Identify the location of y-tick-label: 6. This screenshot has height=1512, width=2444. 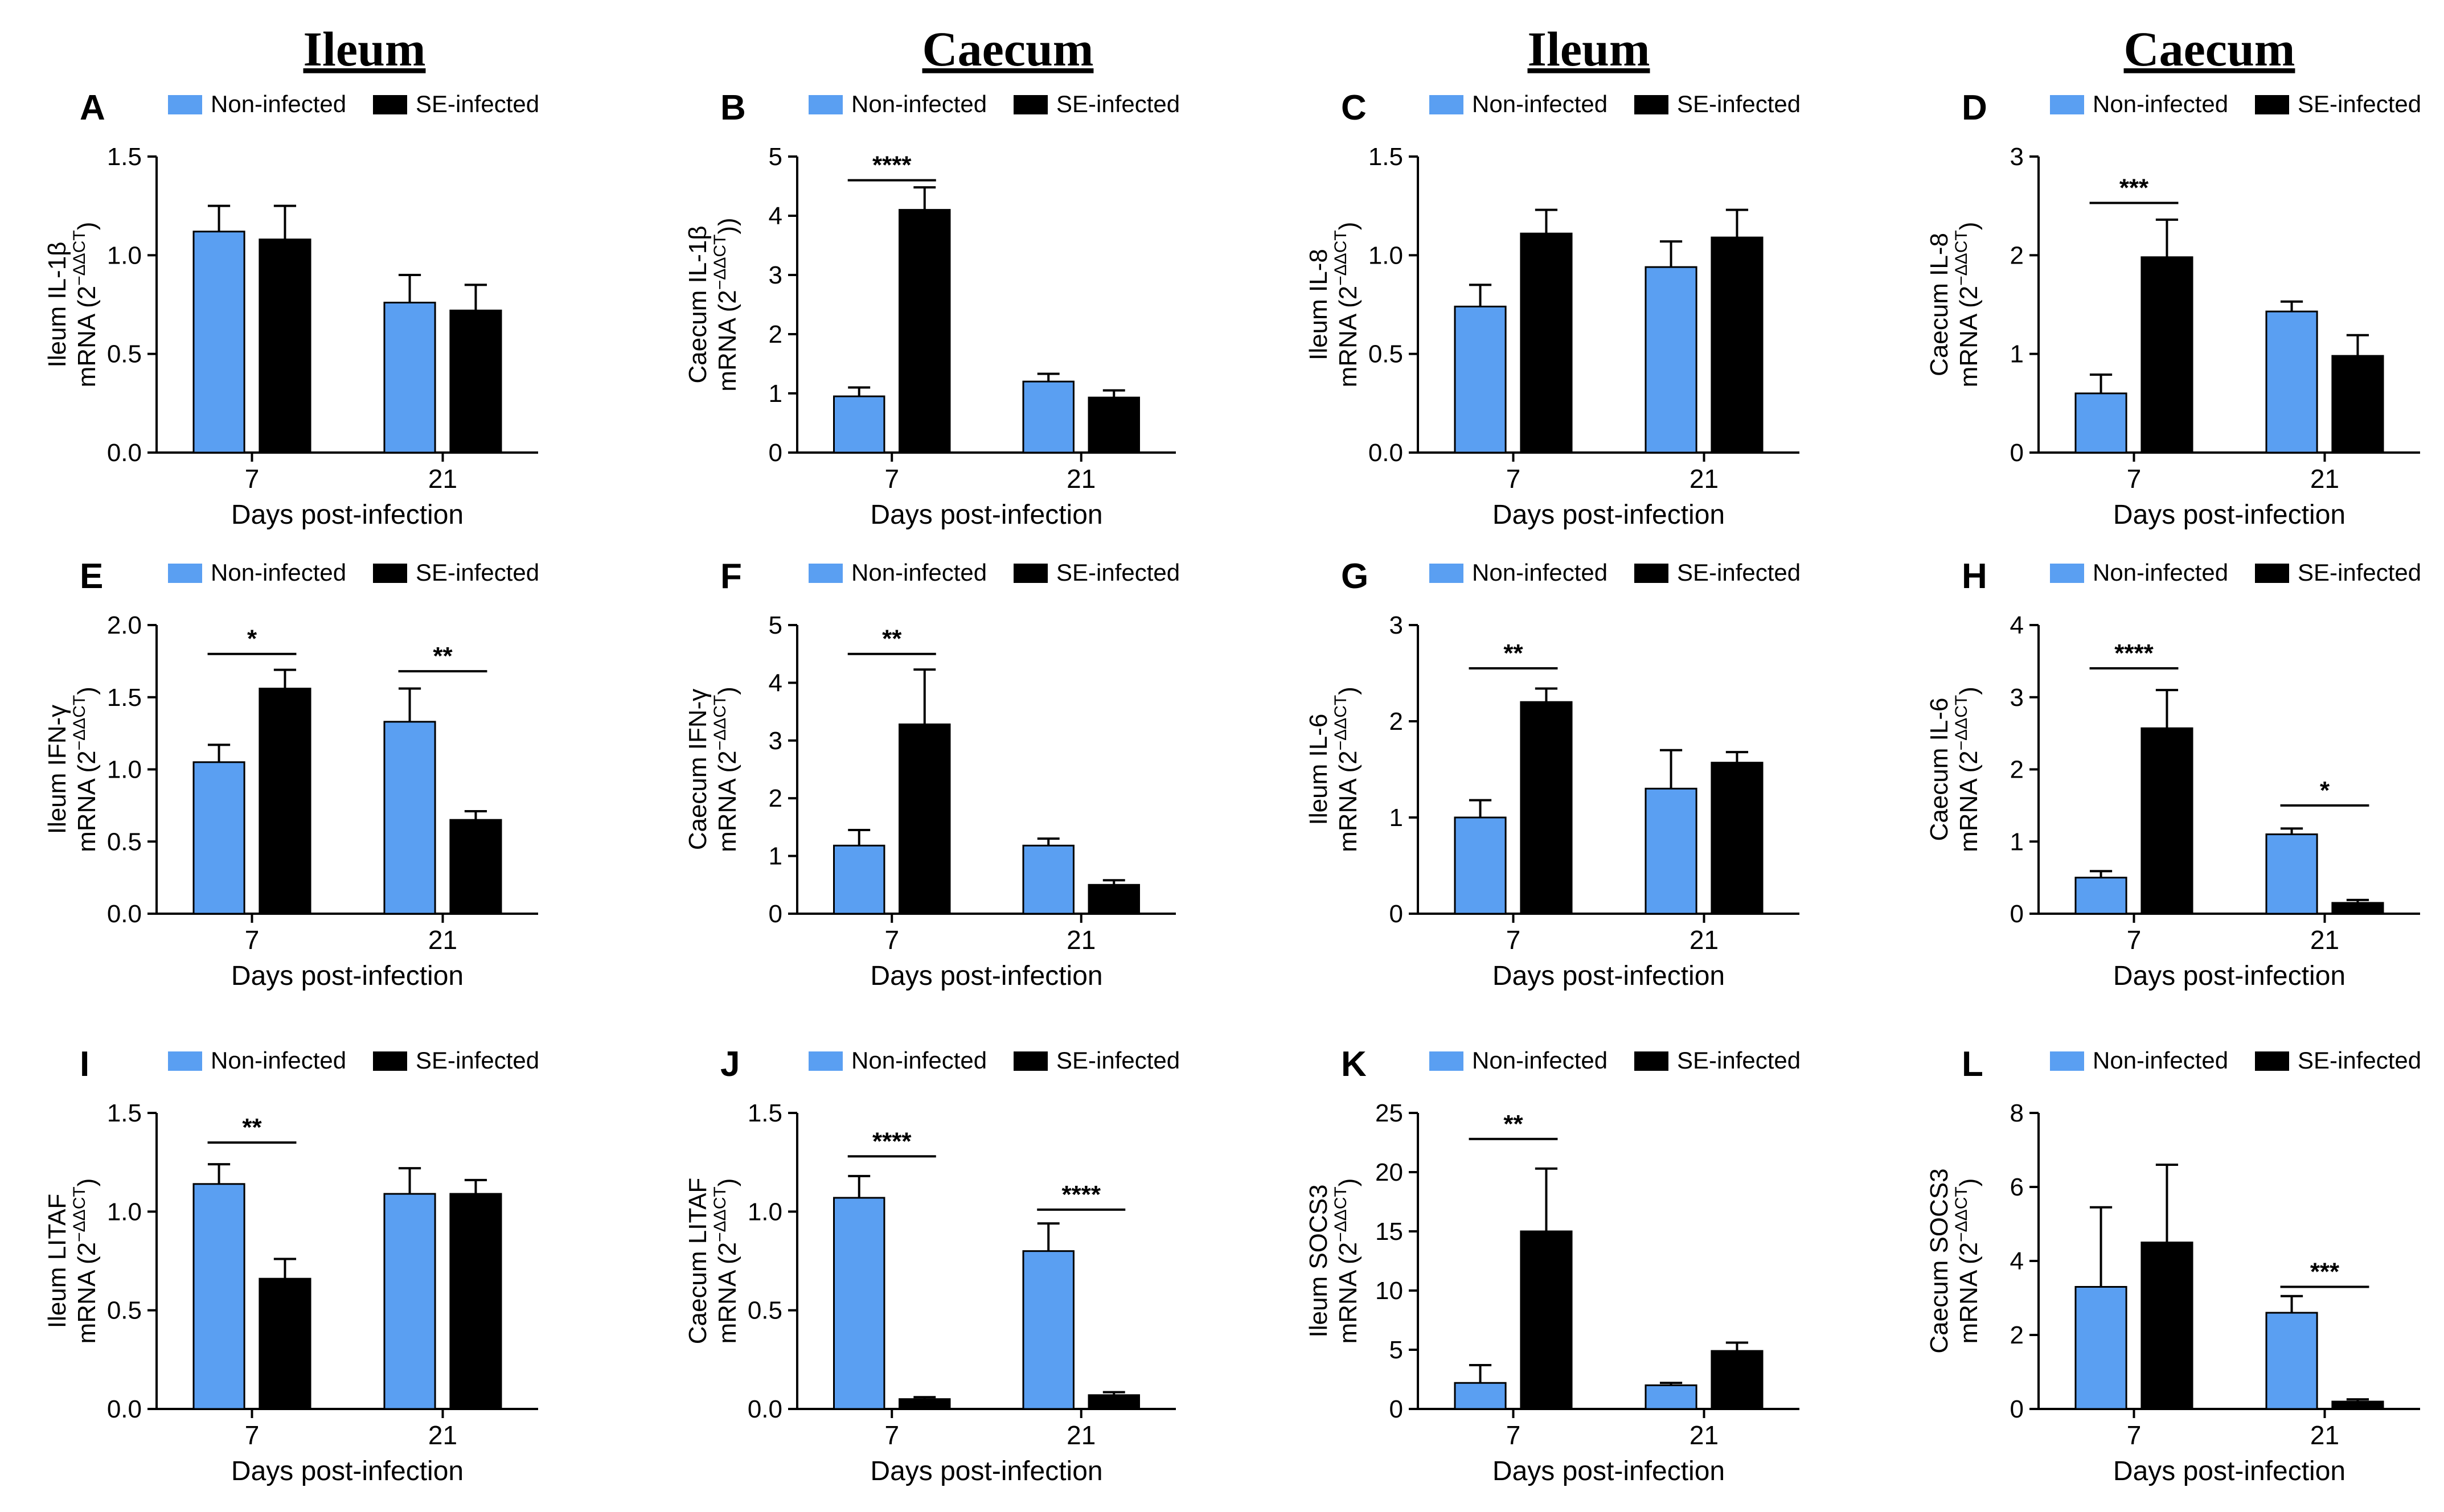
(2017, 1187).